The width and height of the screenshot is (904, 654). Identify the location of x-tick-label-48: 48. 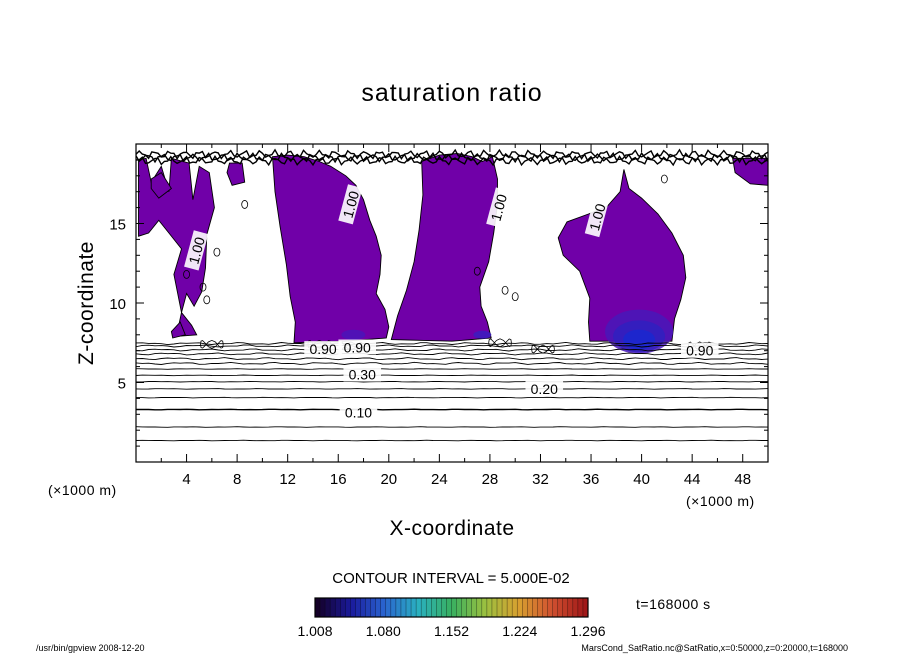
(742, 479).